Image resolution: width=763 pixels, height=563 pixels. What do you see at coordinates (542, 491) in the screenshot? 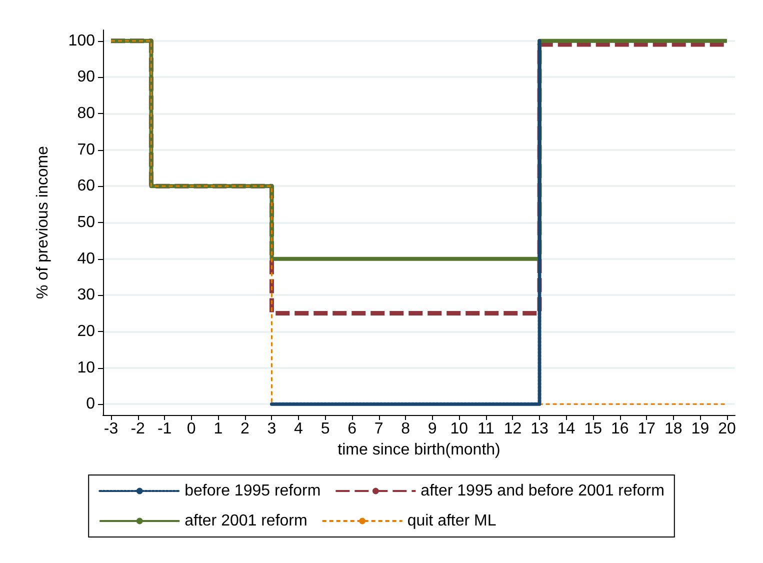
I see `legend-label: after 1995 and before 2001 reform` at bounding box center [542, 491].